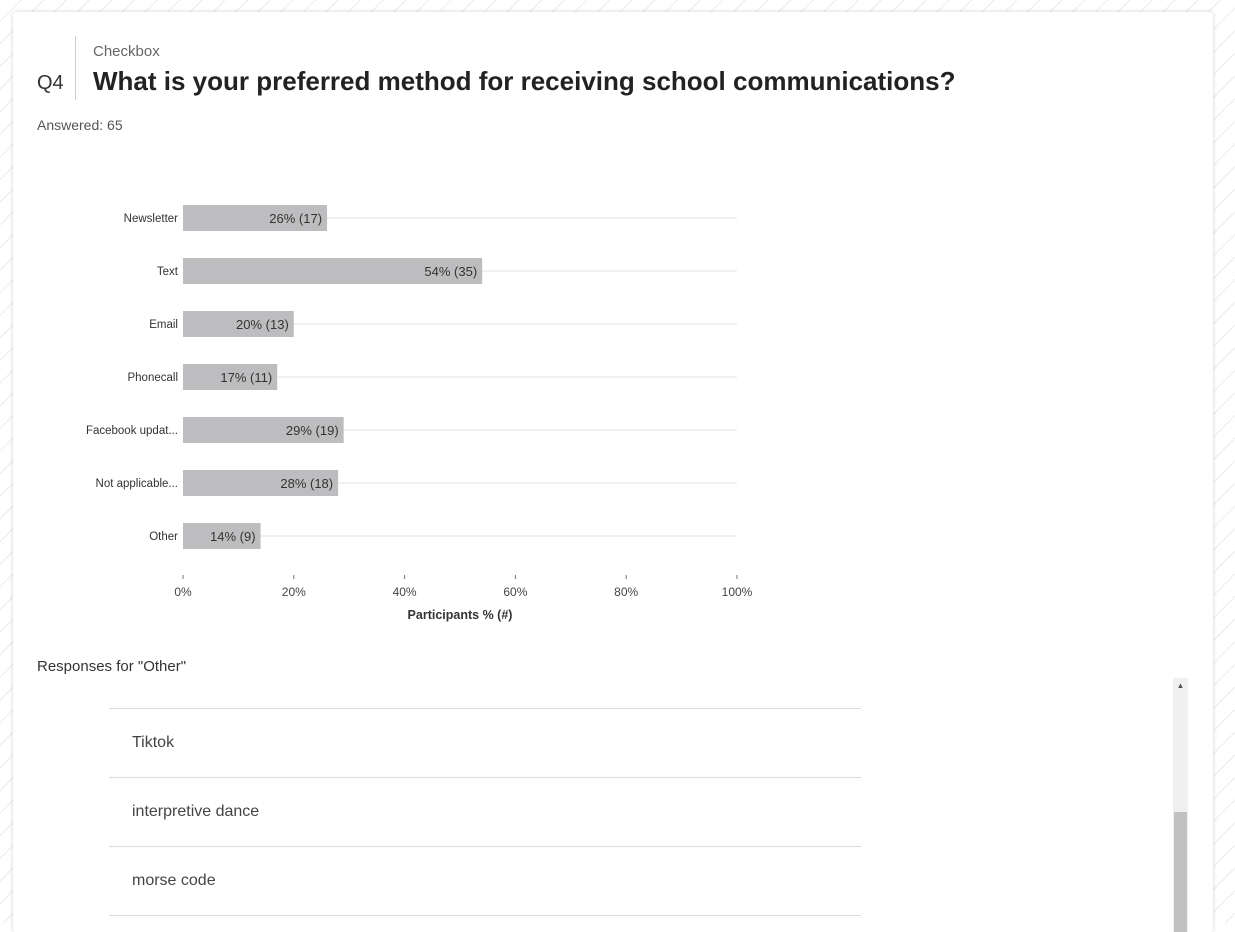 Image resolution: width=1235 pixels, height=932 pixels. What do you see at coordinates (460, 615) in the screenshot?
I see `x-axis-label: Participants % (#)` at bounding box center [460, 615].